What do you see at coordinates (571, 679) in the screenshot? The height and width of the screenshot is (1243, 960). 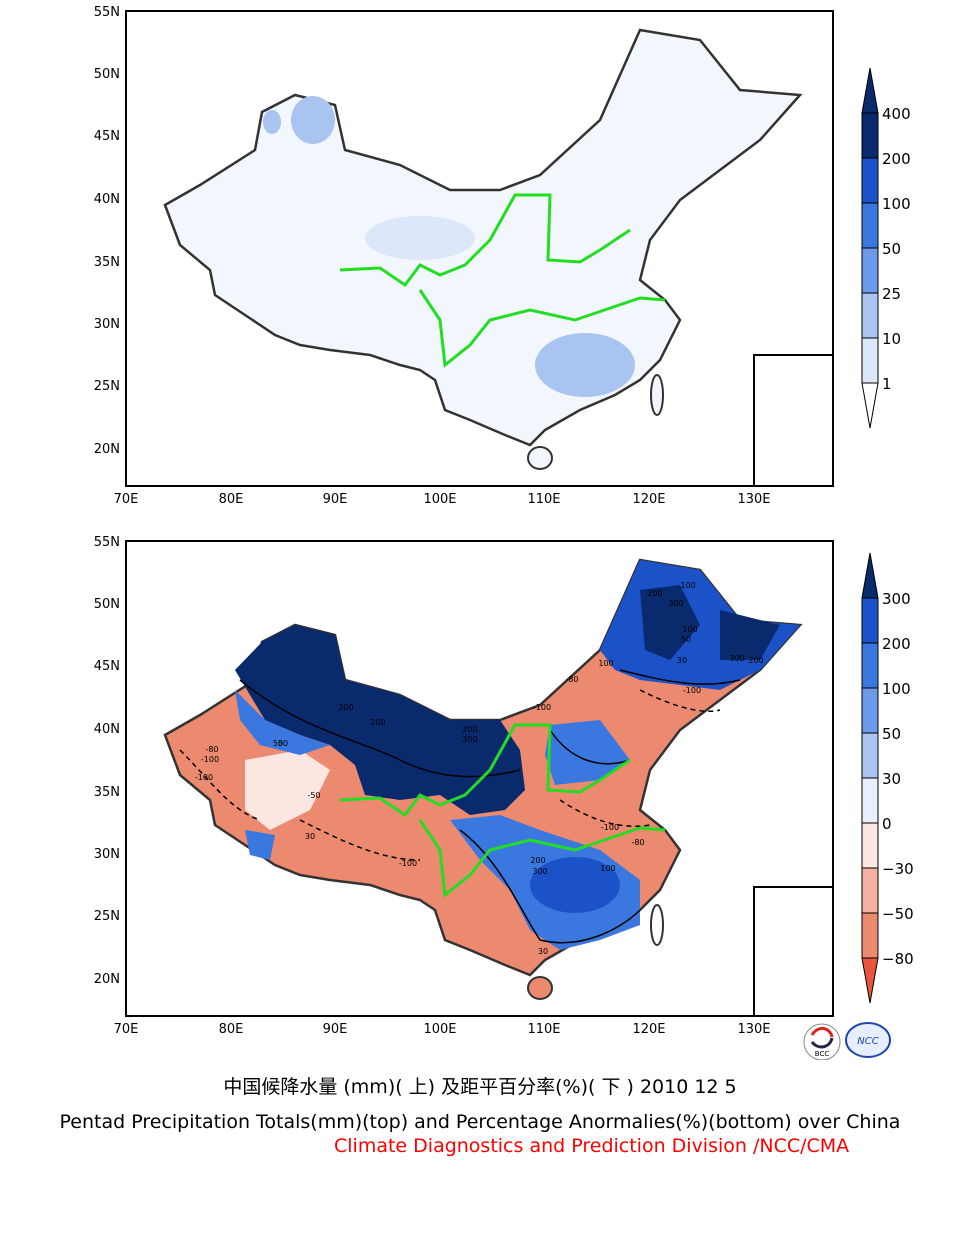 I see `contour-label: -80` at bounding box center [571, 679].